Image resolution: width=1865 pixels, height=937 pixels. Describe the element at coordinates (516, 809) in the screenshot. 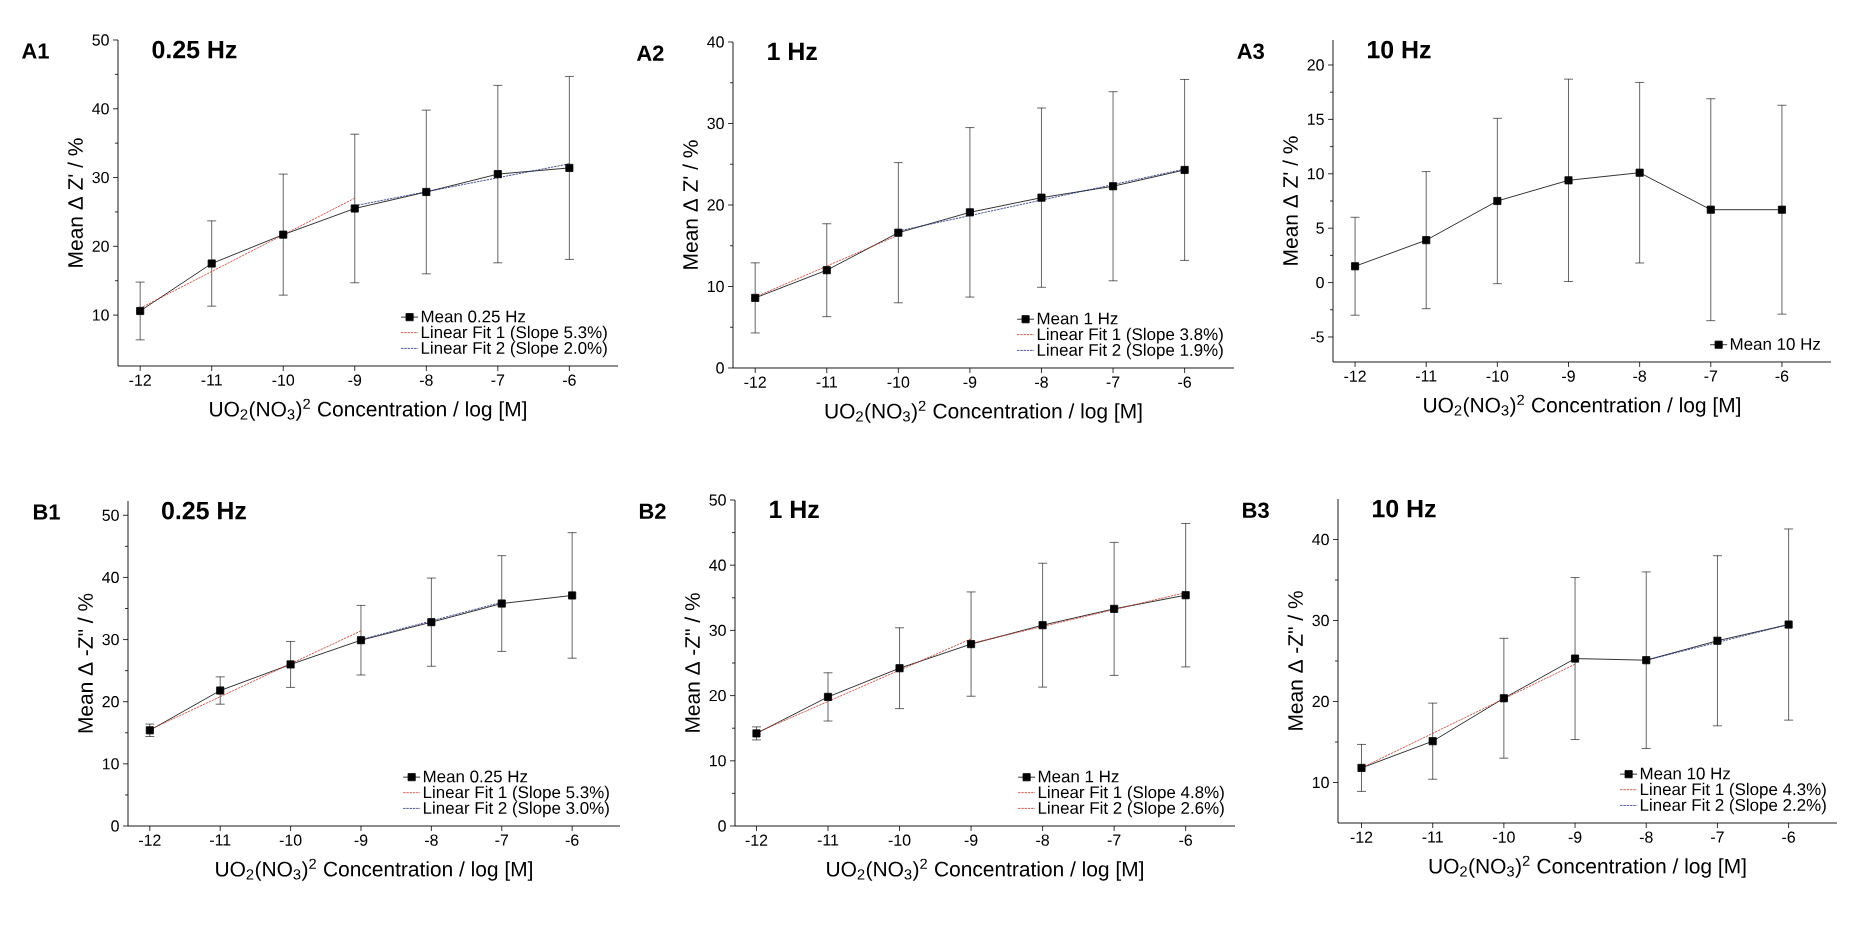

I see `legend-label: Linear Fit 2 (Slope 3.0%)` at that location.